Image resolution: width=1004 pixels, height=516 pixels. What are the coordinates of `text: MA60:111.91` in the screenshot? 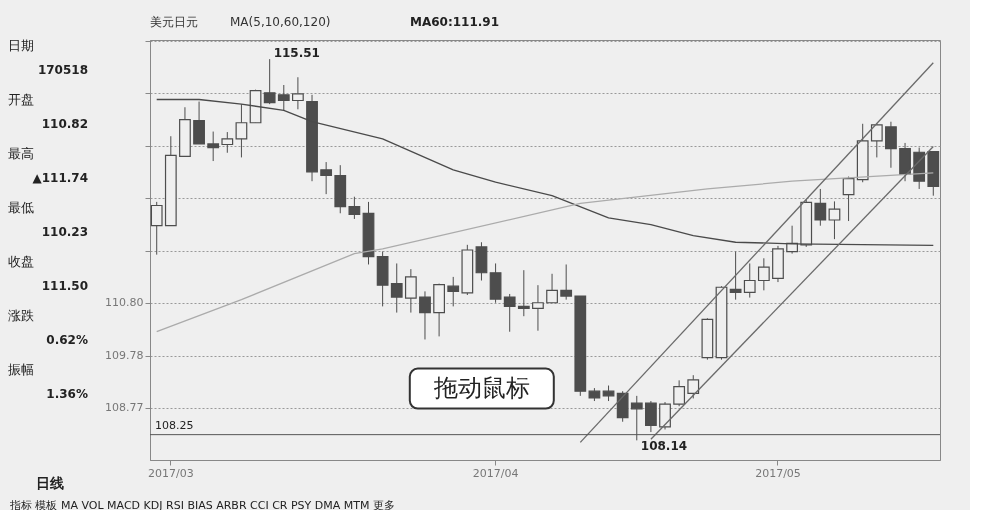 It's located at (455, 22).